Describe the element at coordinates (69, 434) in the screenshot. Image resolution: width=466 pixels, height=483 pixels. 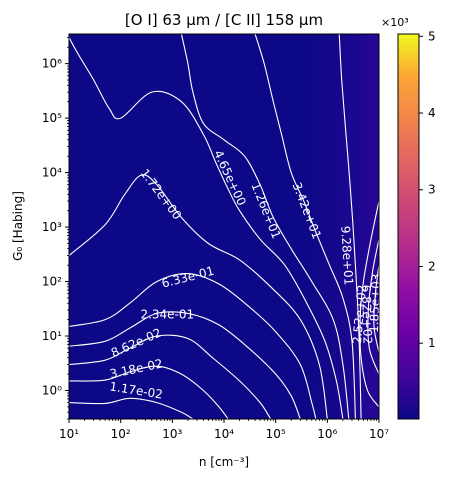
I see `x-tick-label: 10¹` at that location.